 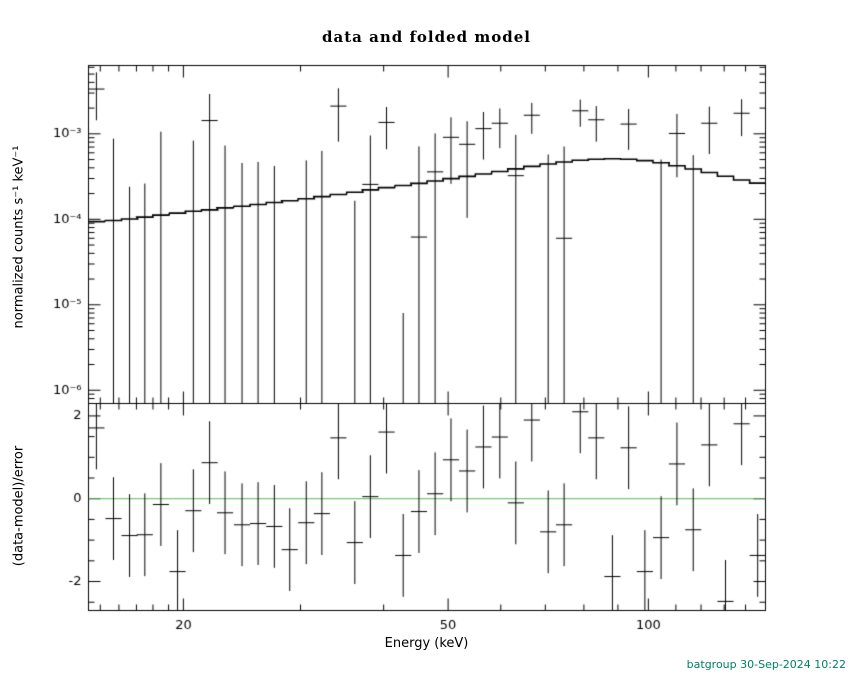 What do you see at coordinates (766, 664) in the screenshot?
I see `timestamp-stamp: batgroup 30-Sep-2024 10:22` at bounding box center [766, 664].